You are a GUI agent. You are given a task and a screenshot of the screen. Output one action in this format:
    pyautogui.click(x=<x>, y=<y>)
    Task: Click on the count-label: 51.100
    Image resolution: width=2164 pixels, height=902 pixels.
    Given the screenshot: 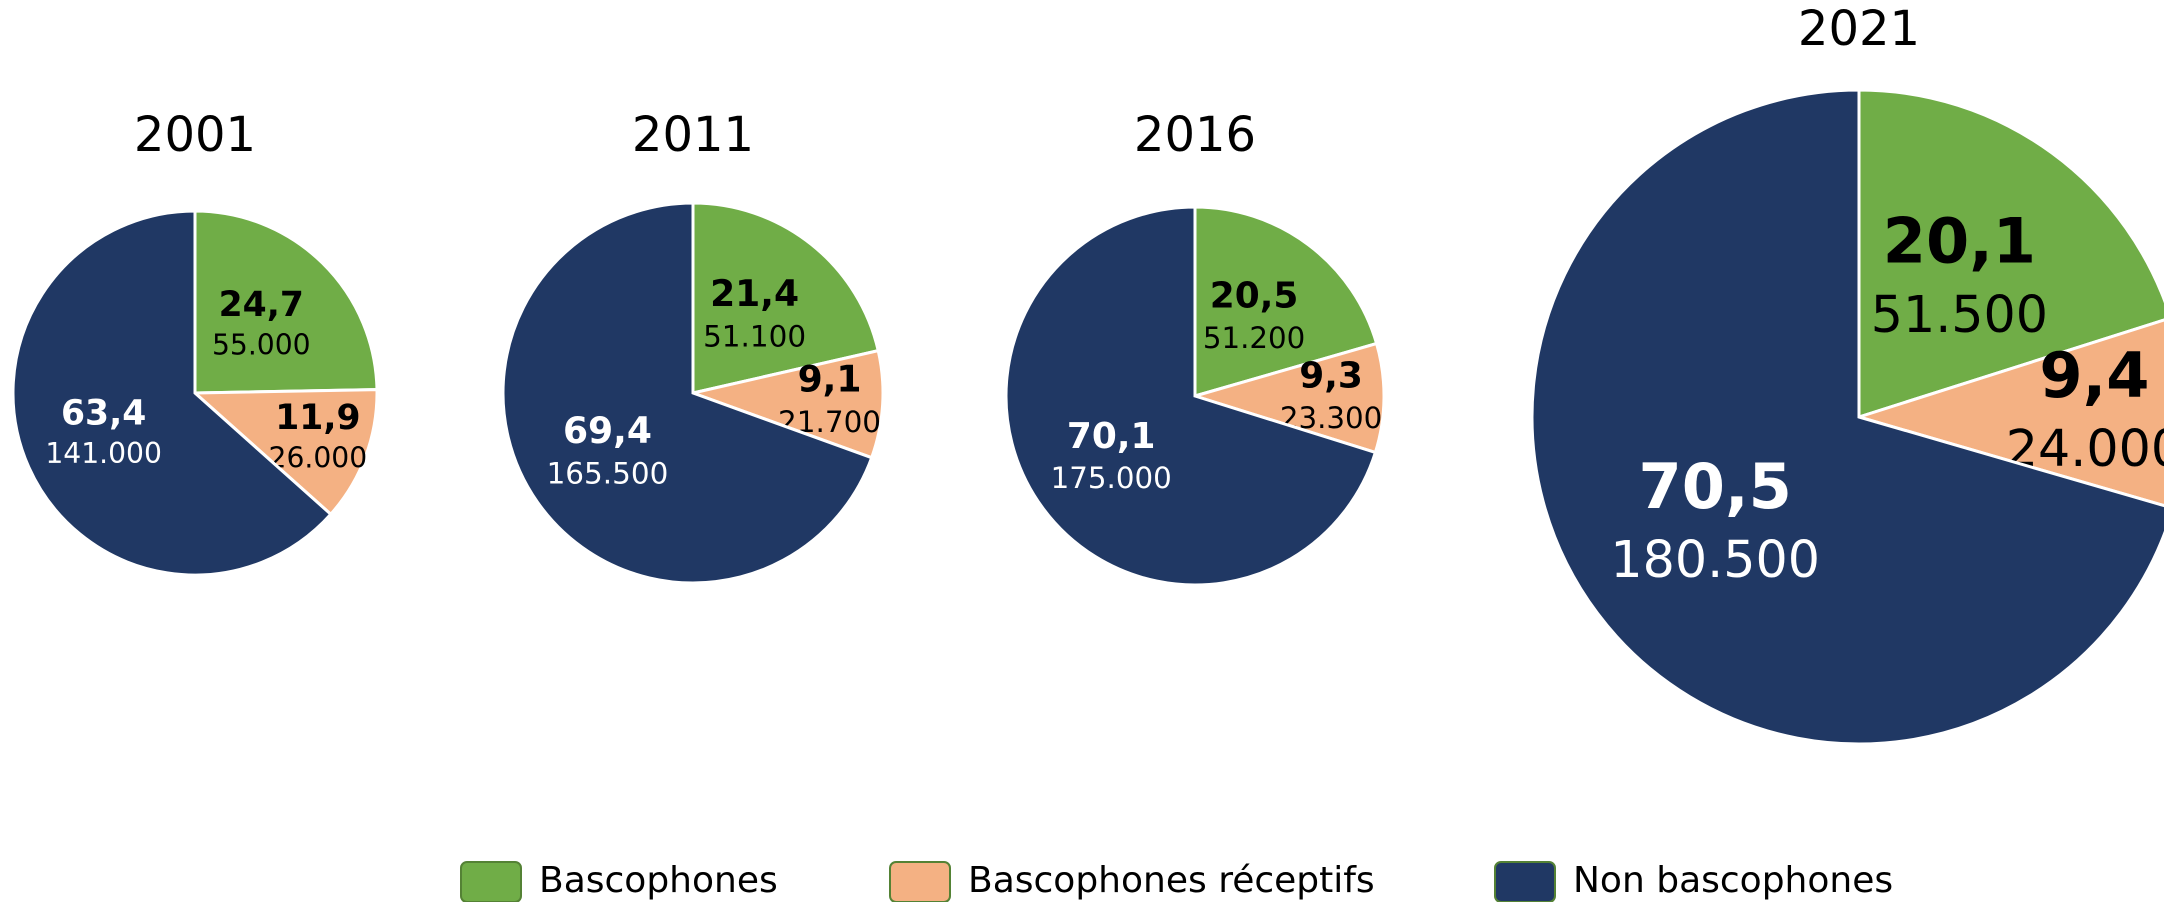 What is the action you would take?
    pyautogui.click(x=754, y=336)
    